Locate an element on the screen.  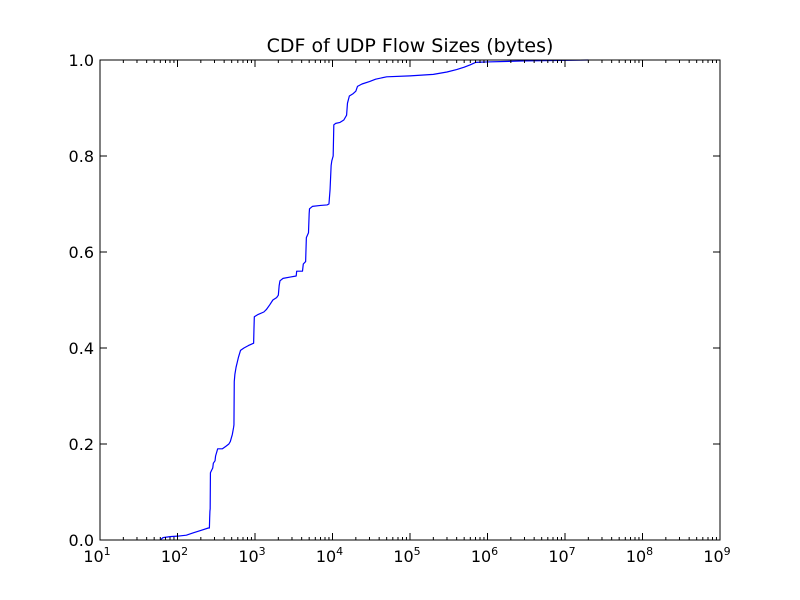
y-tick-label: 0.0 is located at coordinates (81, 540).